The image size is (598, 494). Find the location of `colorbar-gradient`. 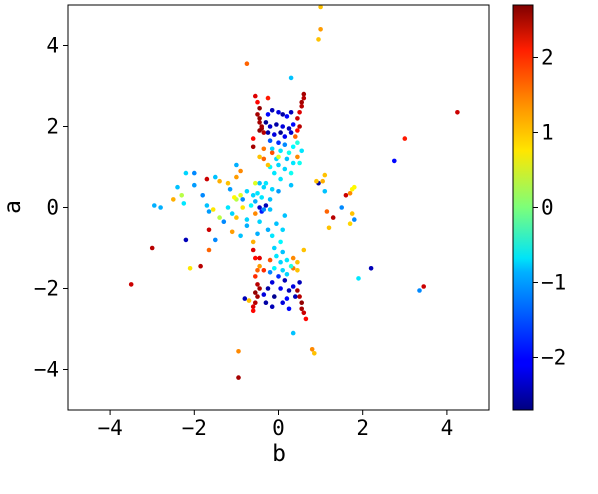

colorbar-gradient is located at coordinates (523, 207).